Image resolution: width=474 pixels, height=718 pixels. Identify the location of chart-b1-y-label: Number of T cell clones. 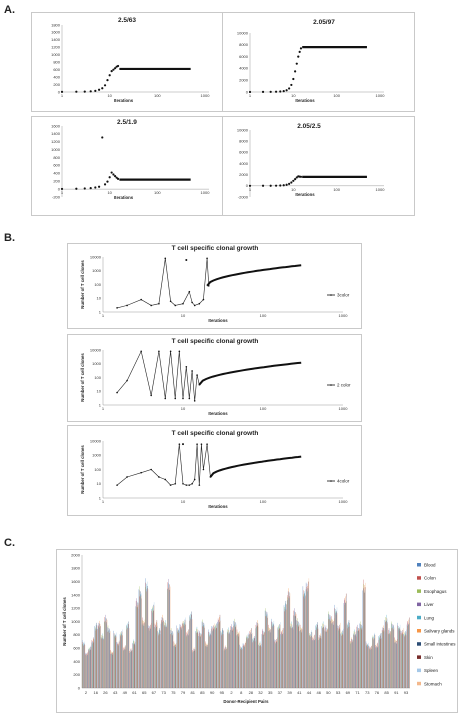
(82, 284).